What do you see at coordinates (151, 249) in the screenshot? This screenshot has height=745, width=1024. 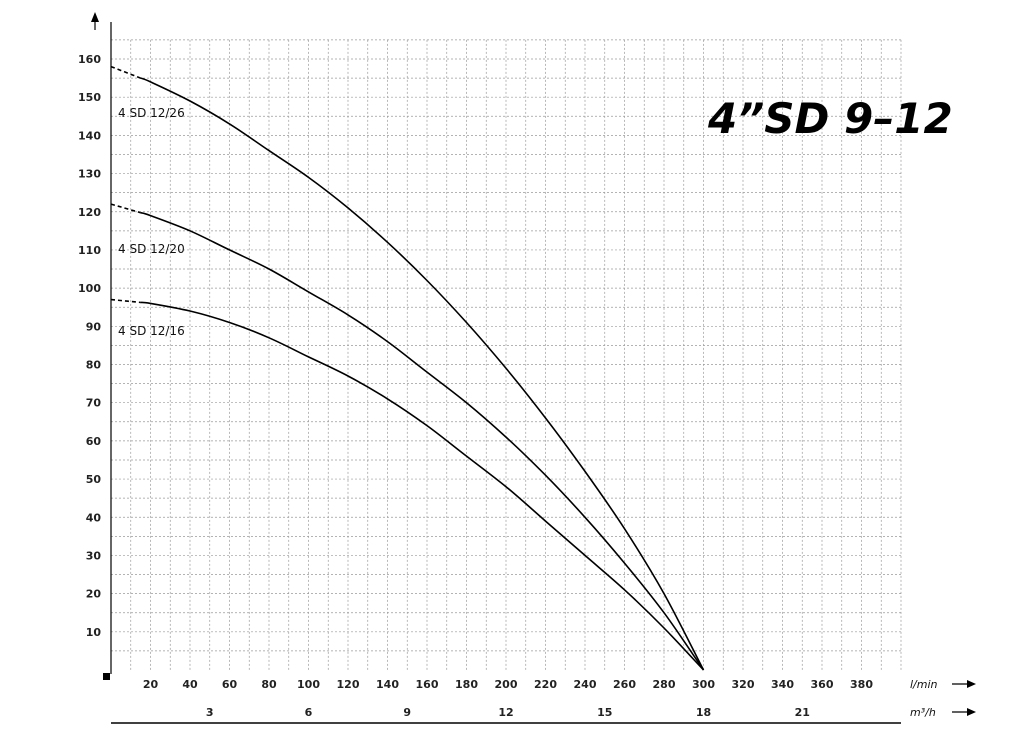 I see `series-label: 4 SD 12/20` at bounding box center [151, 249].